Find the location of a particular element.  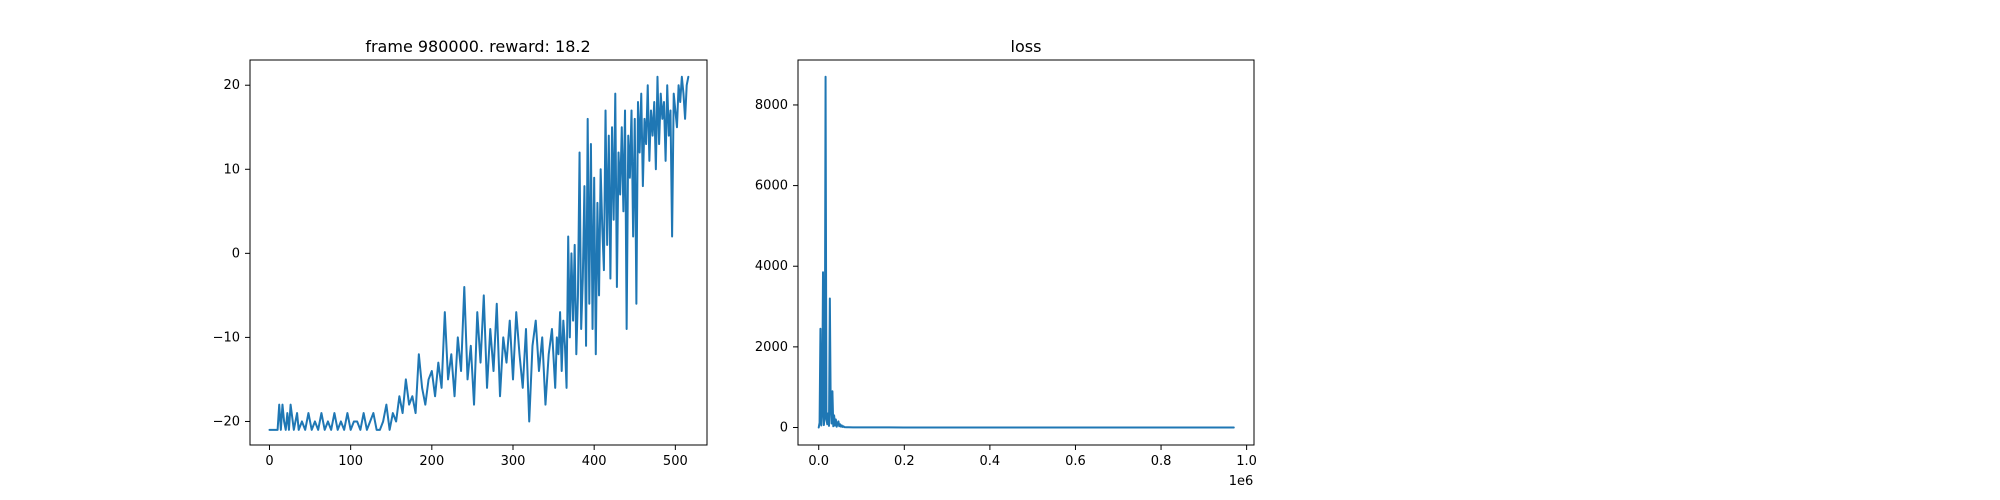

reward-y-tick-label: 20 is located at coordinates (231, 85).